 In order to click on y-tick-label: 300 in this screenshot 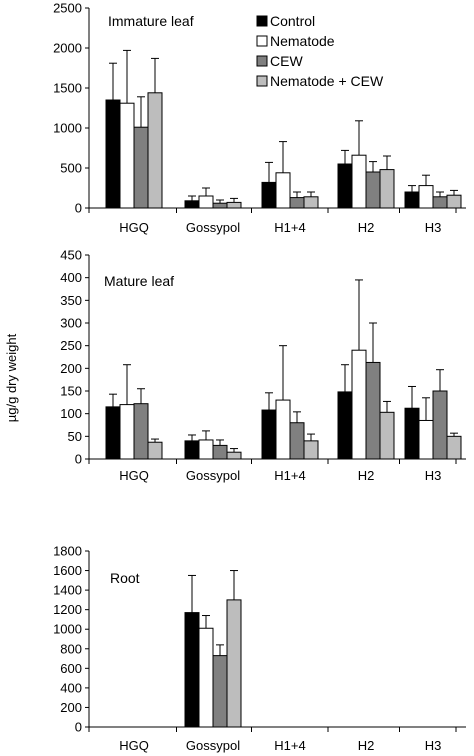, I will do `click(71, 323)`.